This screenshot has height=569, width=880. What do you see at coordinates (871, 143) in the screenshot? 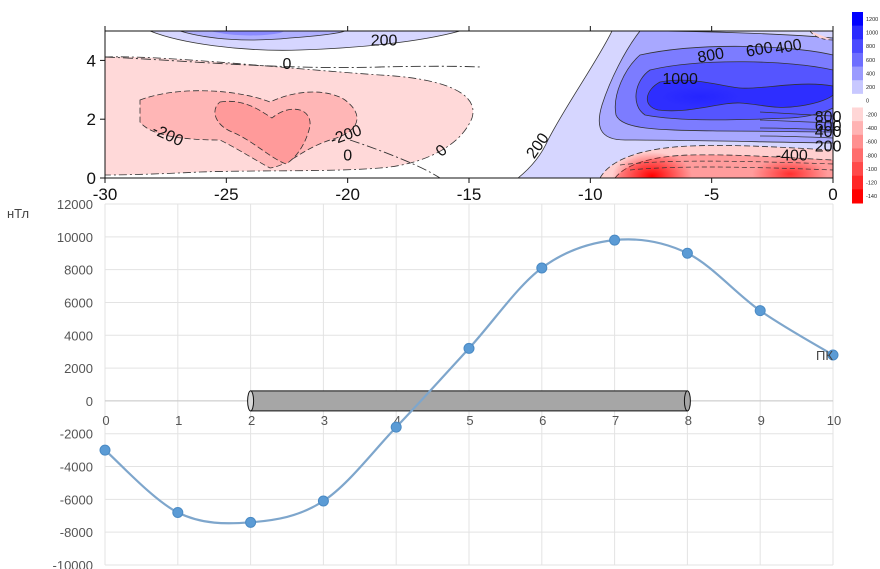
I see `colorbar-label: -600` at bounding box center [871, 143].